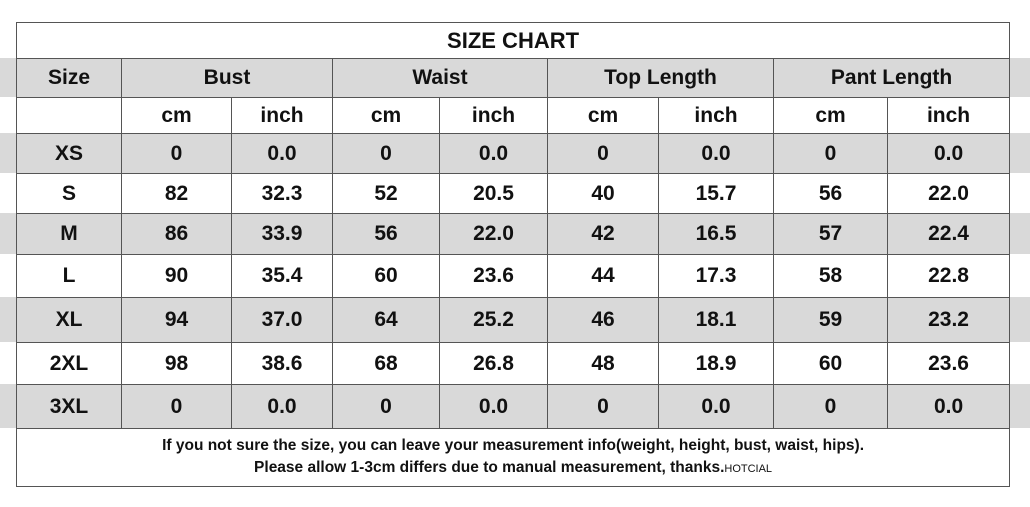 This screenshot has height=507, width=1030. Describe the element at coordinates (660, 78) in the screenshot. I see `group-header: Top Length` at that location.